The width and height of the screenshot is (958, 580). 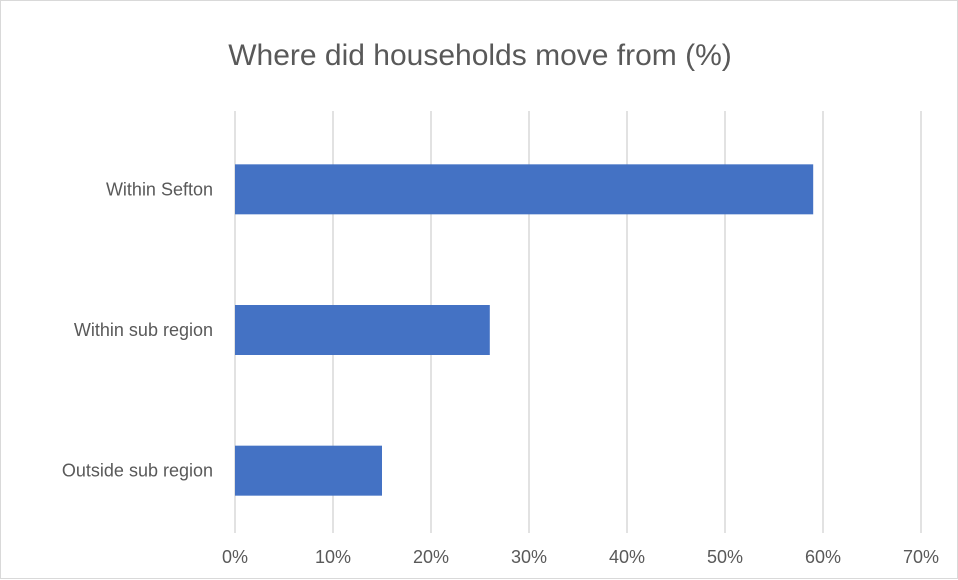 I want to click on x-tick-label-30: 30%, so click(x=529, y=557).